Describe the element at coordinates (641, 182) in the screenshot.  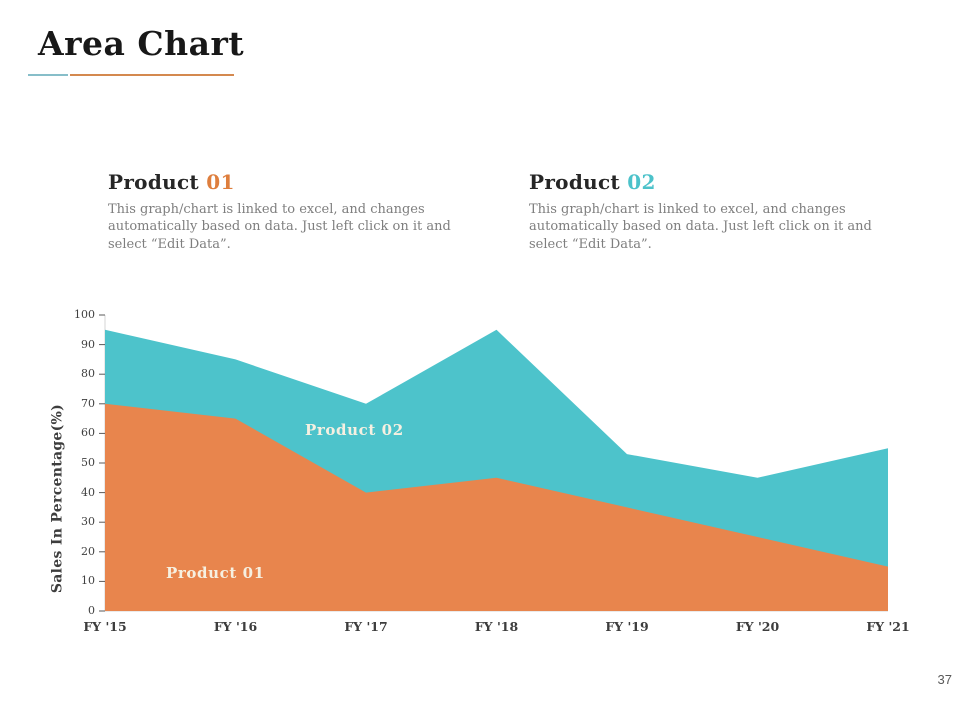
I see `product-02-heading-number: 02` at that location.